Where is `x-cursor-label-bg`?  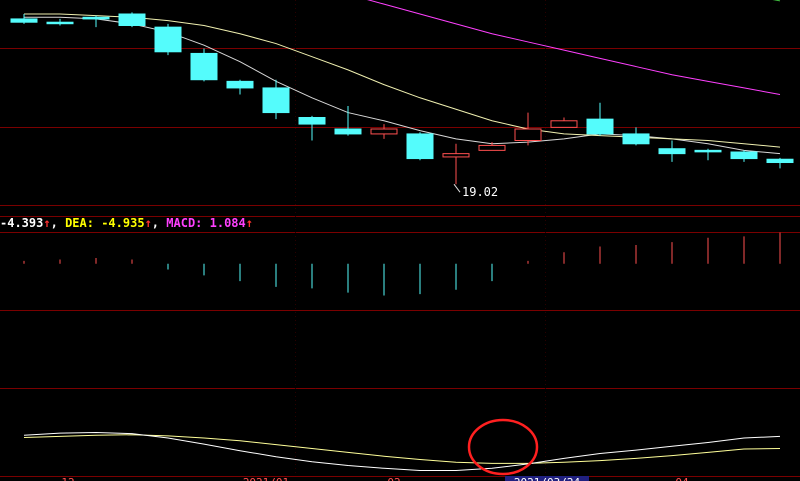
x-cursor-label-bg is located at coordinates (547, 478).